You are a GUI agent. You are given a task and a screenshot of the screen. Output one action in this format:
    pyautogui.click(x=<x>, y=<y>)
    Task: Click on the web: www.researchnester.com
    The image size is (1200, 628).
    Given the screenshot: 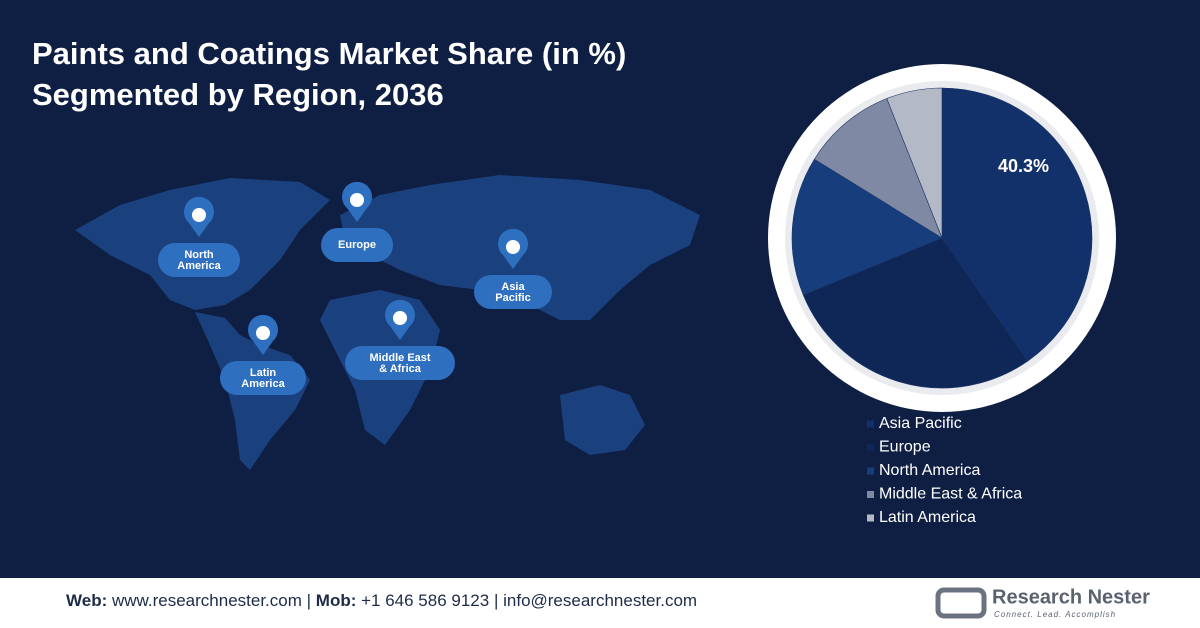 What is the action you would take?
    pyautogui.click(x=206, y=600)
    